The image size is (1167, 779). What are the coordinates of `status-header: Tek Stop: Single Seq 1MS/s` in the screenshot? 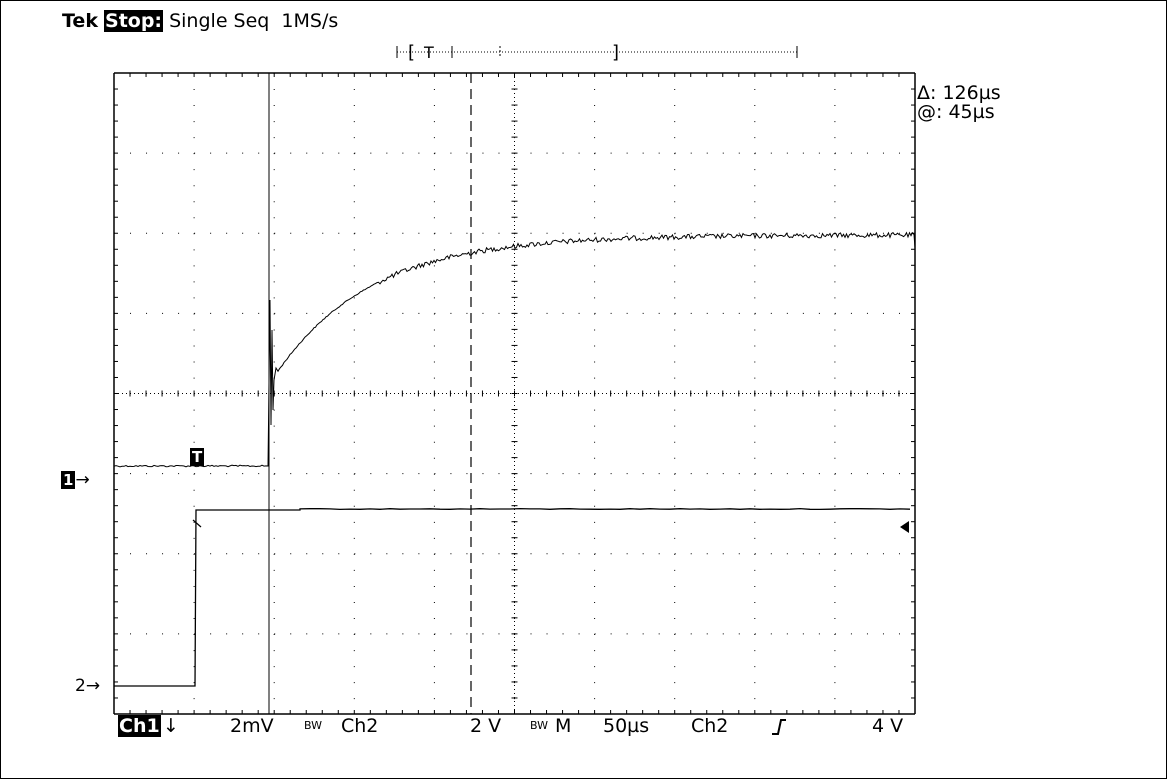 It's located at (200, 21).